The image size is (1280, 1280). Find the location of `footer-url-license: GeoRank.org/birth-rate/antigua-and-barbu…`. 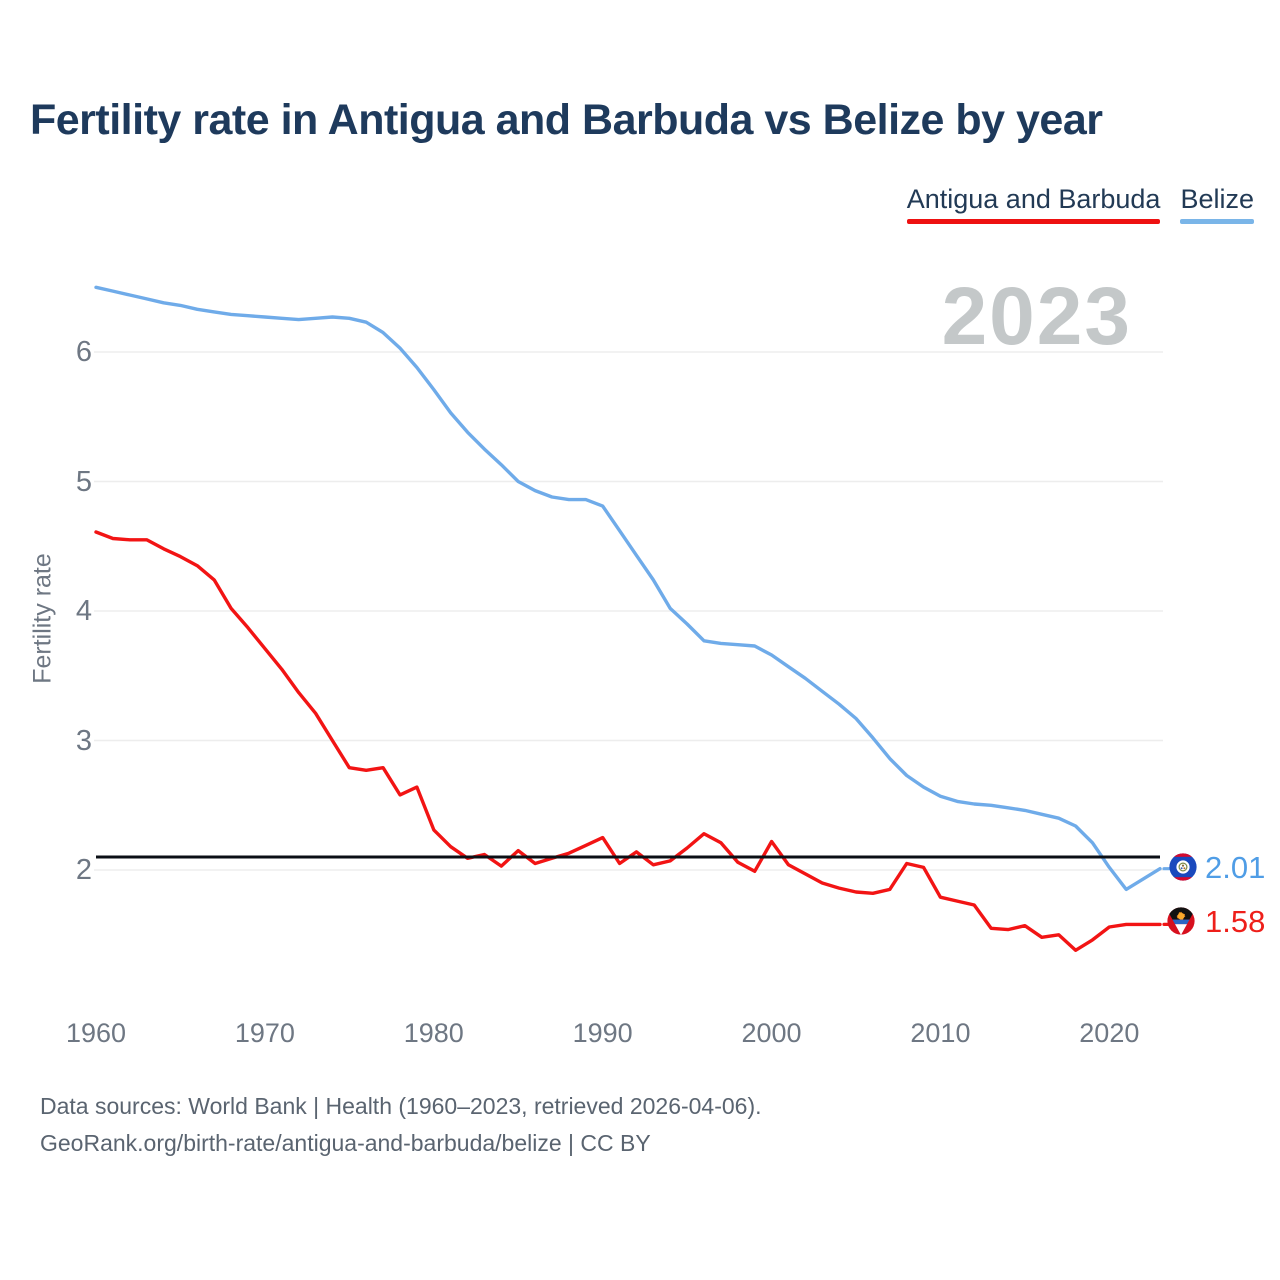

footer-url-license: GeoRank.org/birth-rate/antigua-and-barbu… is located at coordinates (345, 1143).